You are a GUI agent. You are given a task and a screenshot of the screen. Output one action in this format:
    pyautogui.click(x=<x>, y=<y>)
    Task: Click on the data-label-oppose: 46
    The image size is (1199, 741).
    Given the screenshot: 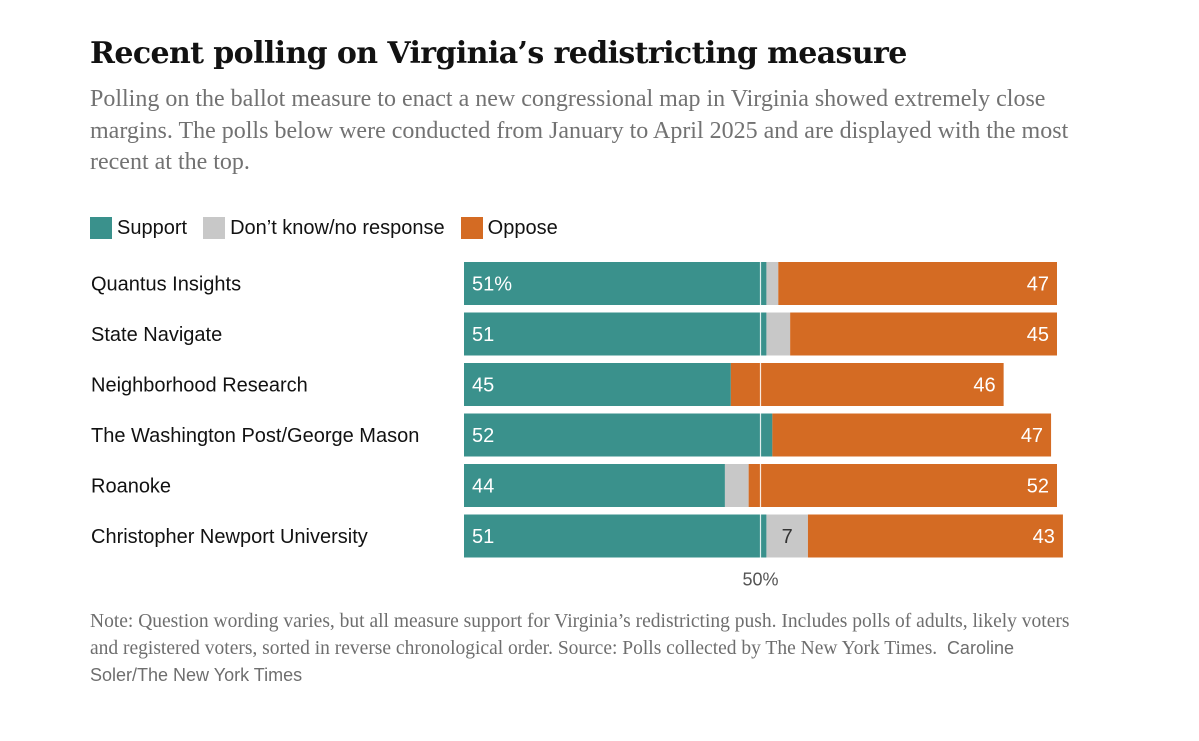 What is the action you would take?
    pyautogui.click(x=984, y=386)
    